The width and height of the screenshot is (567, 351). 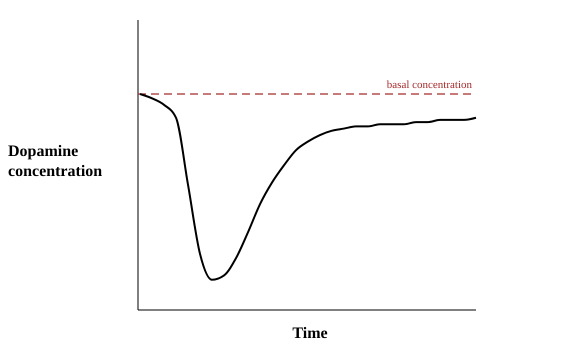 I want to click on y-axis-title: Dopamine concentration, so click(x=55, y=161).